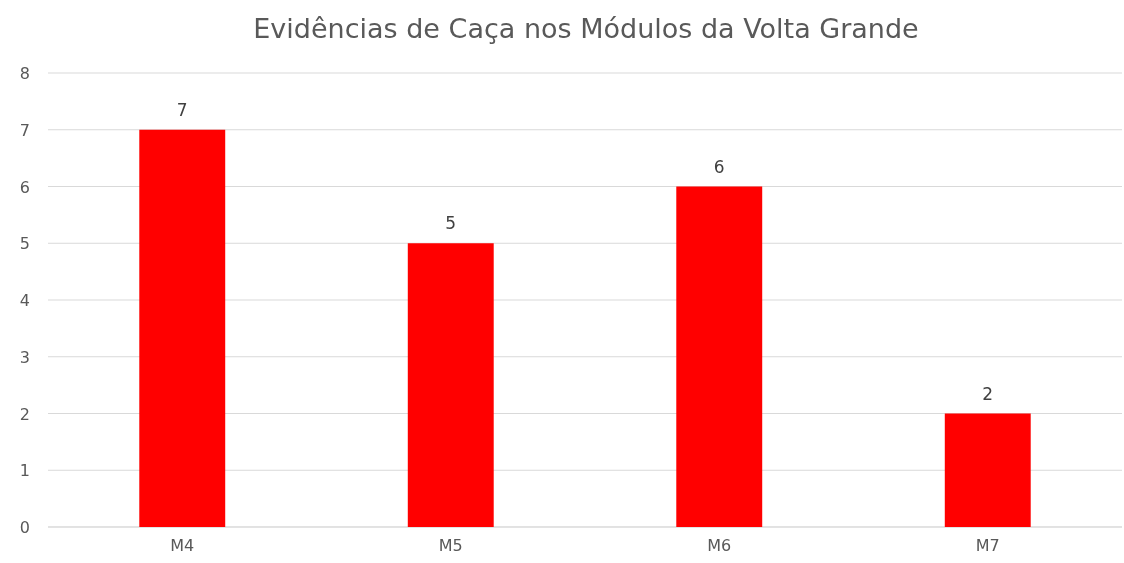  What do you see at coordinates (24, 73) in the screenshot?
I see `y-tick-label: 8` at bounding box center [24, 73].